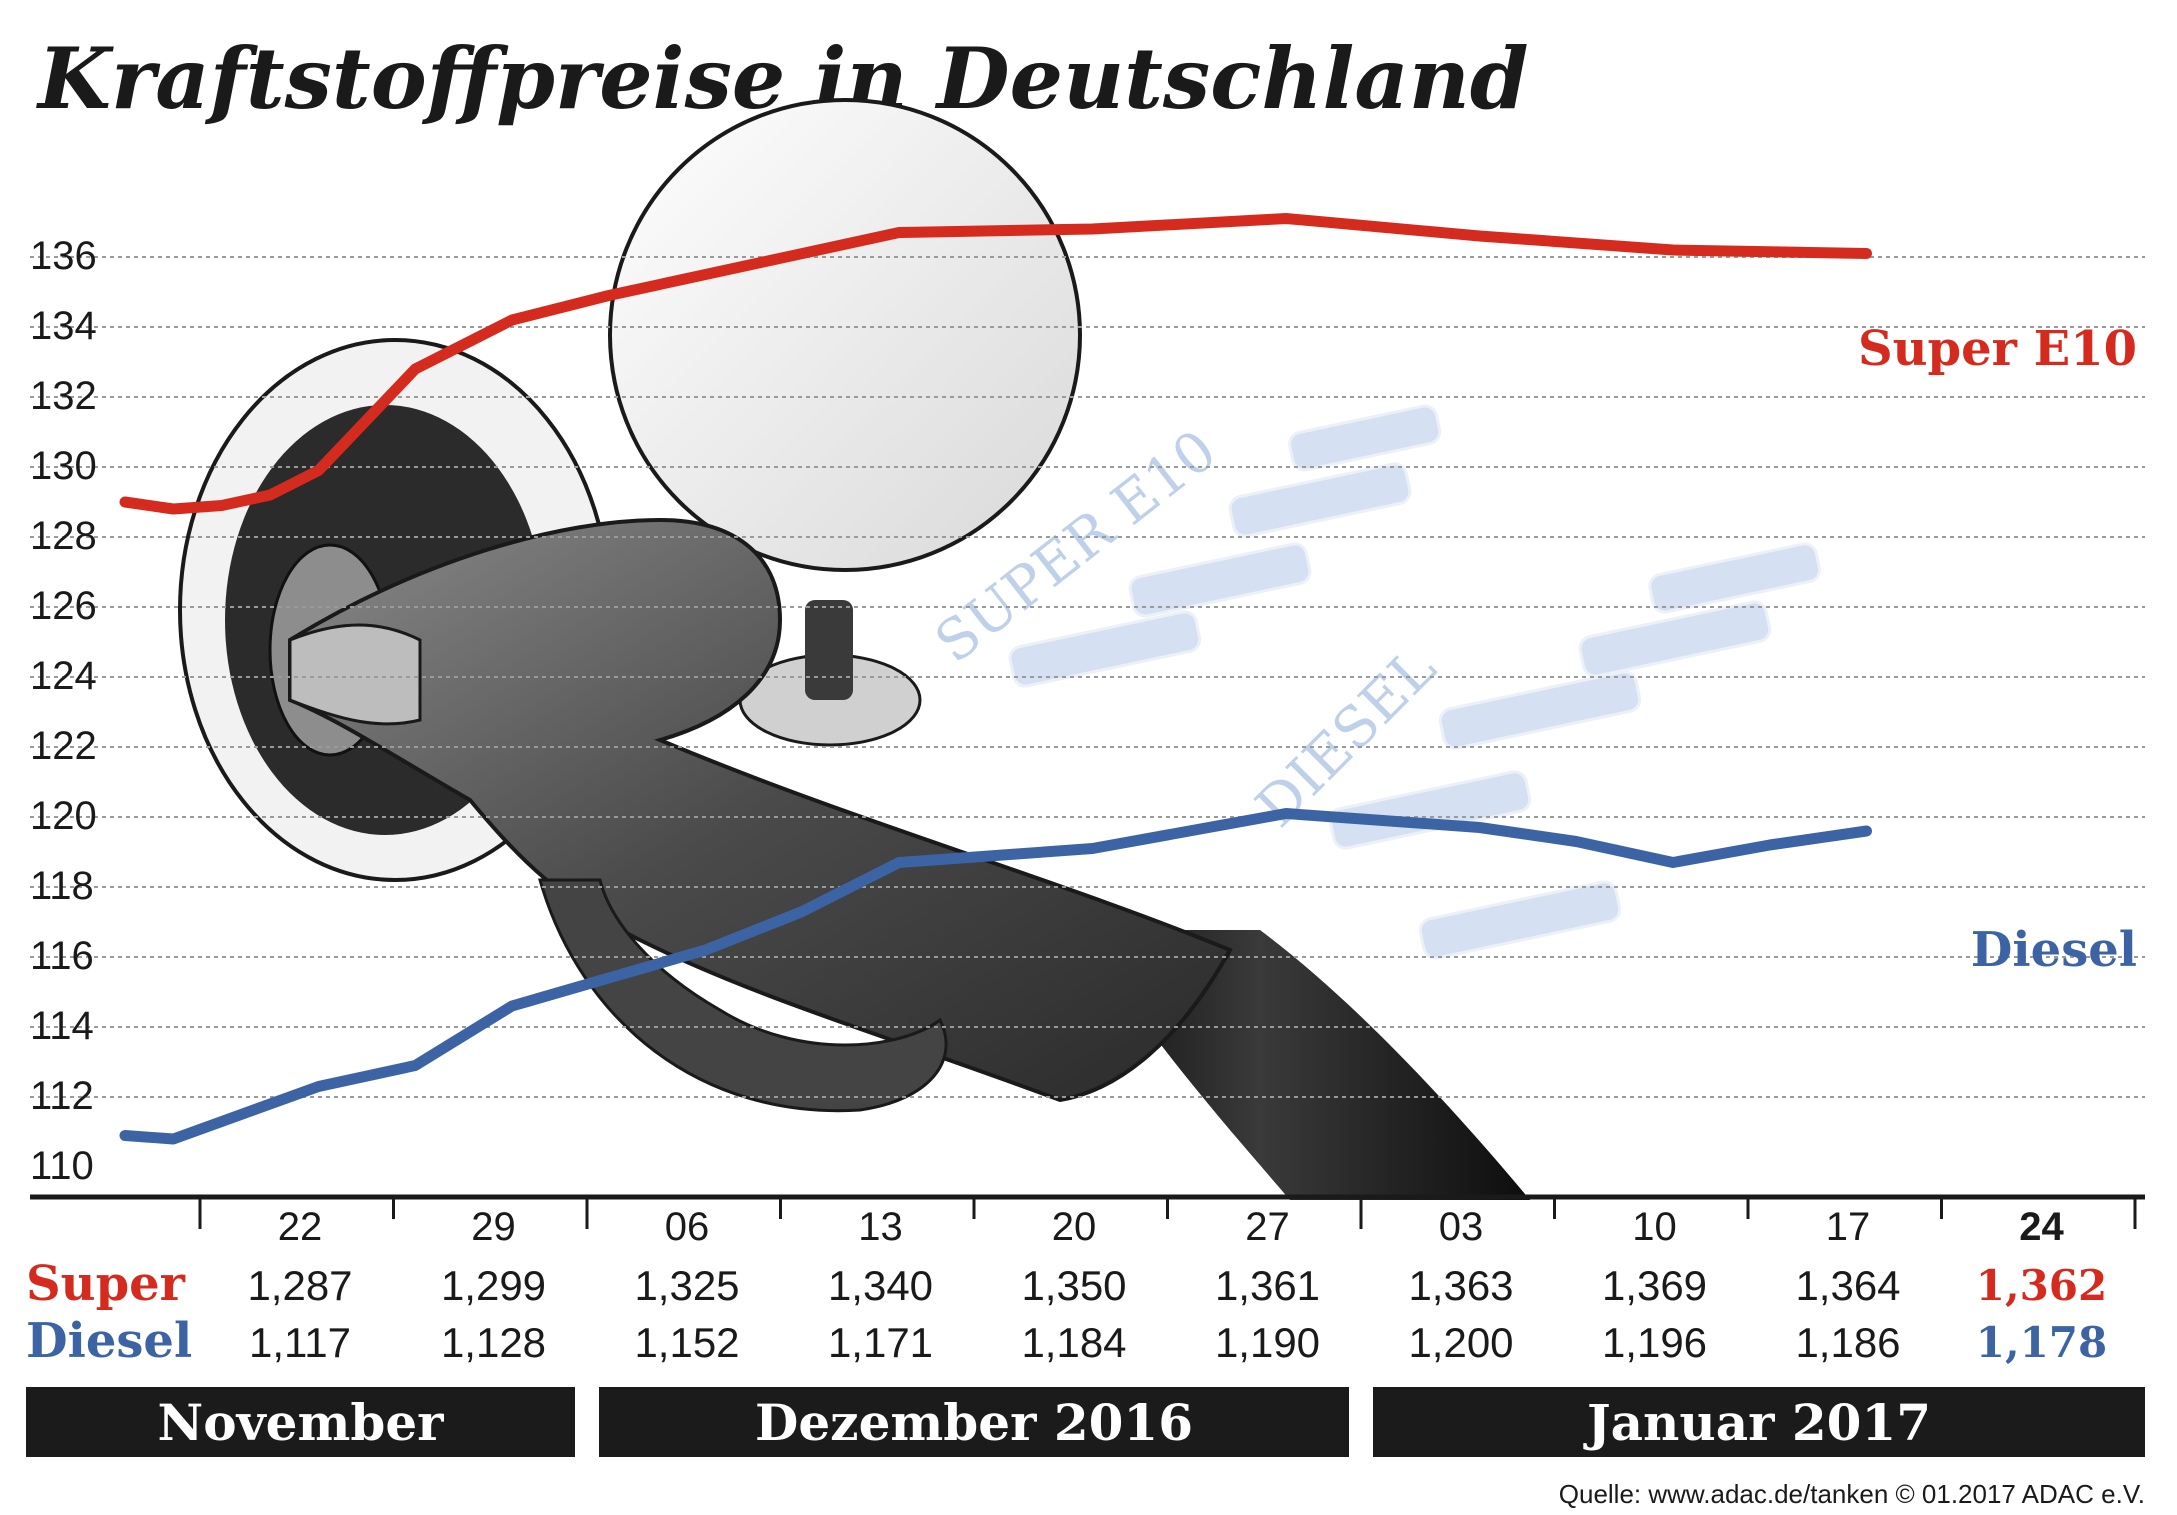 The width and height of the screenshot is (2177, 1515). Describe the element at coordinates (63, 816) in the screenshot. I see `y-tick-label-120: 120` at that location.